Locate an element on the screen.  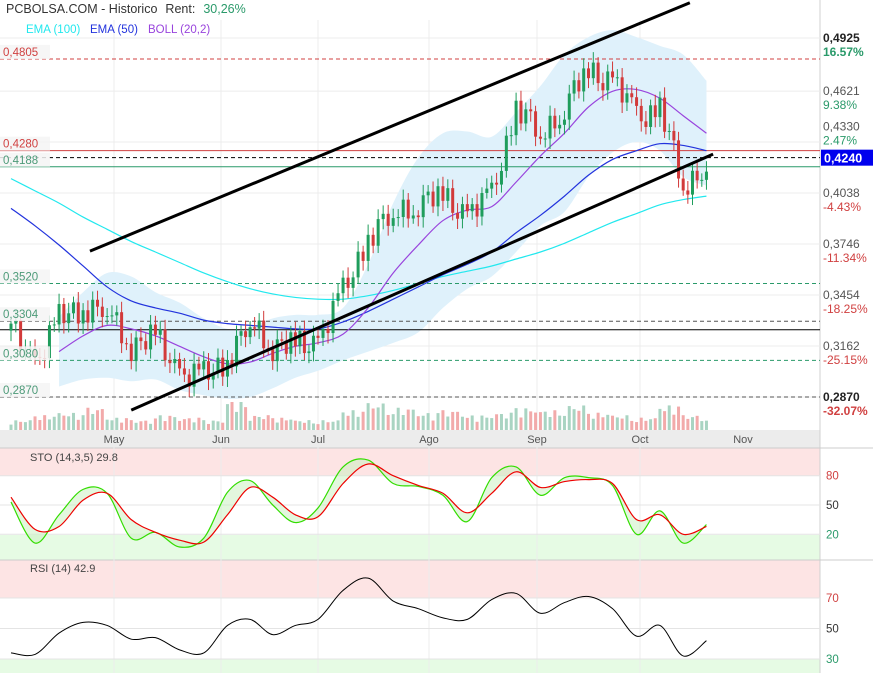
rsi-oversold-zone is located at coordinates (410, 666).